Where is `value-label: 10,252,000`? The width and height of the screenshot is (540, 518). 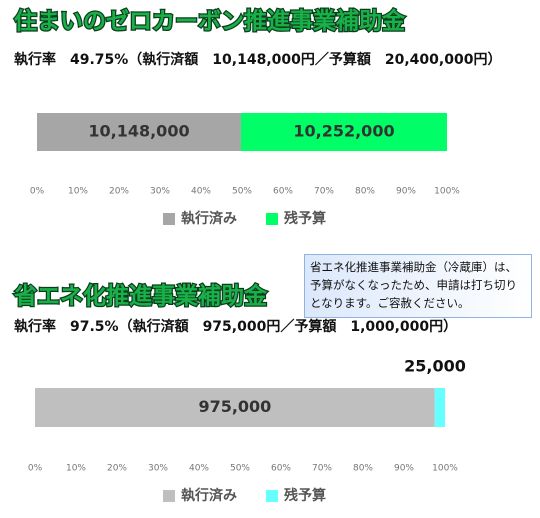 value-label: 10,252,000 is located at coordinates (343, 131).